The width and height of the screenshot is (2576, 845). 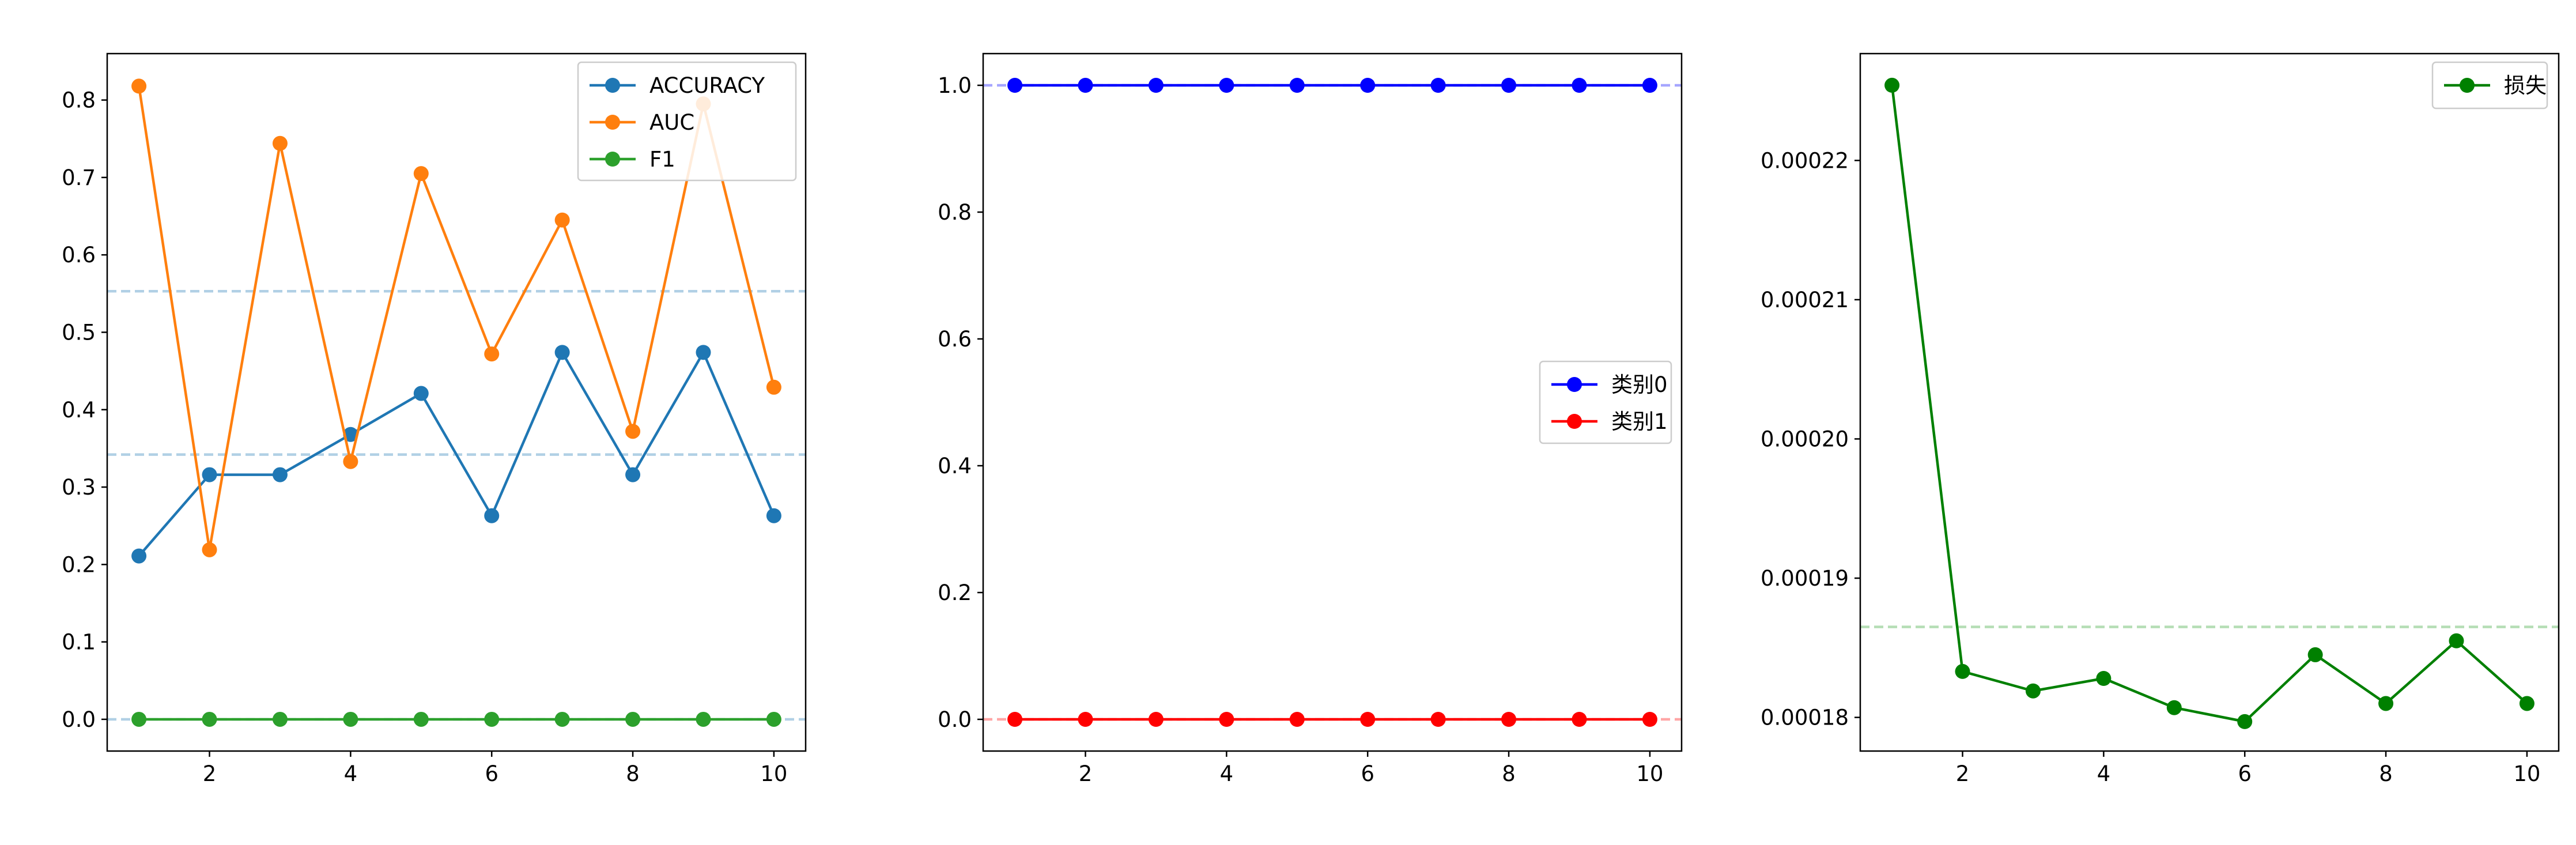 I want to click on y-tick-label: 0.0, so click(x=955, y=720).